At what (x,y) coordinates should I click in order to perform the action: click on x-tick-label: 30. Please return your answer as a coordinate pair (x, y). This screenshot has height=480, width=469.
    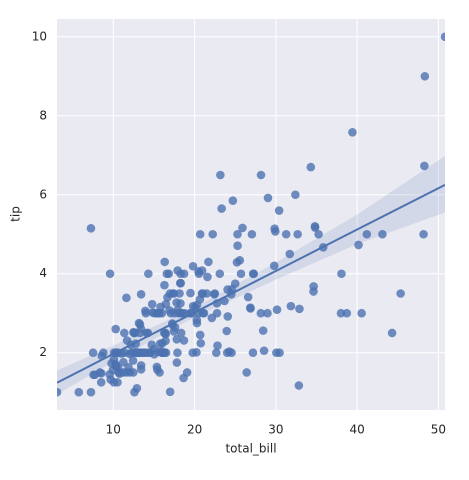
    Looking at the image, I should click on (275, 430).